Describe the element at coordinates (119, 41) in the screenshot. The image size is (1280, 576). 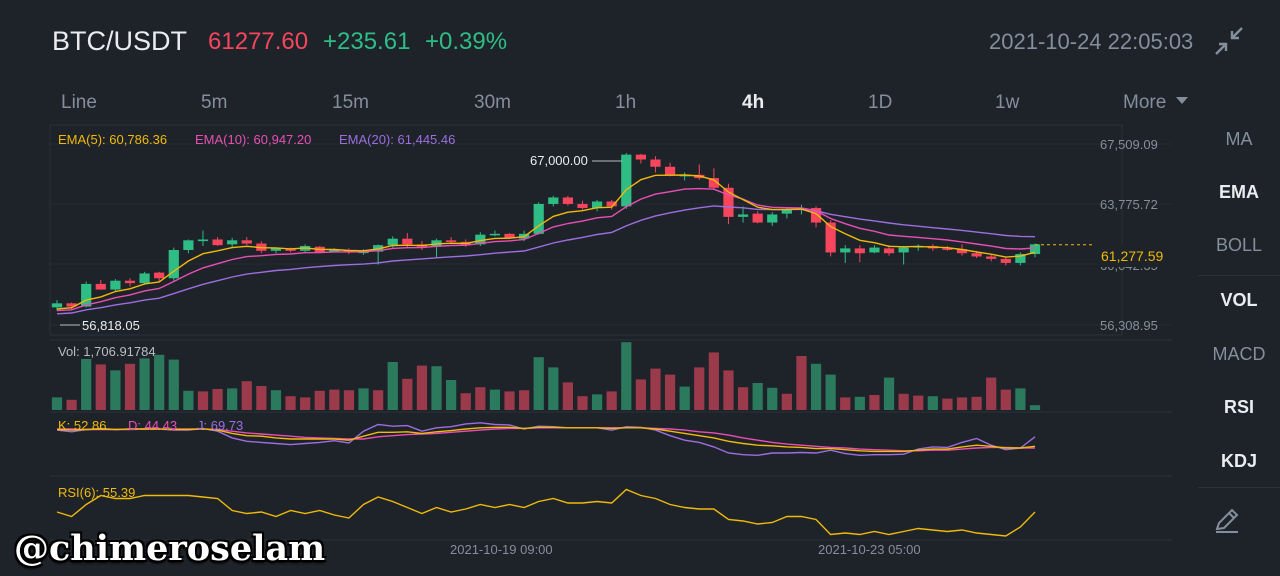
I see `pair-symbol: BTC/USDT` at that location.